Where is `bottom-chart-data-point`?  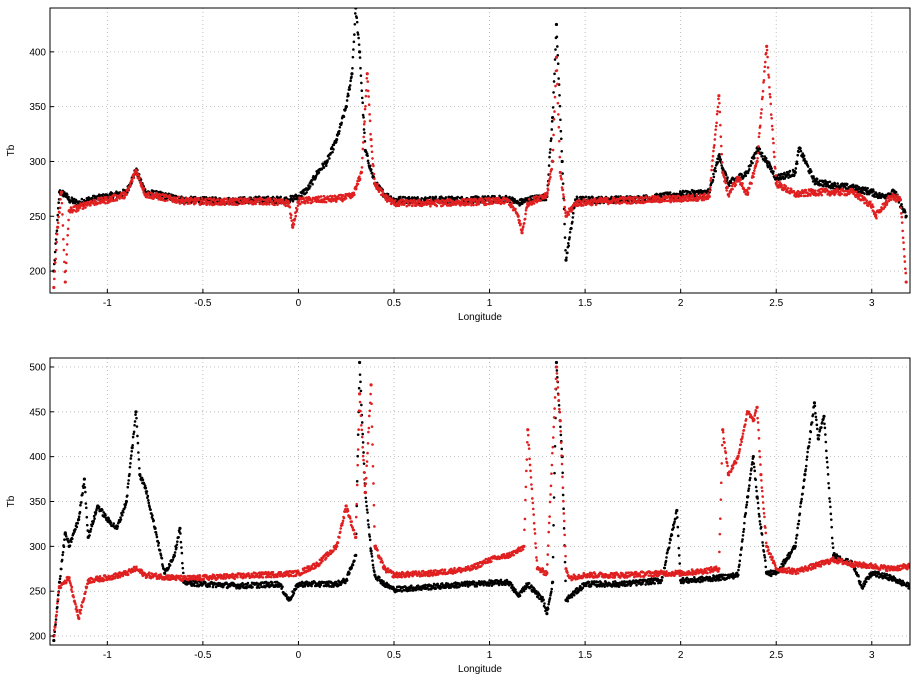 bottom-chart-data-point is located at coordinates (356, 555).